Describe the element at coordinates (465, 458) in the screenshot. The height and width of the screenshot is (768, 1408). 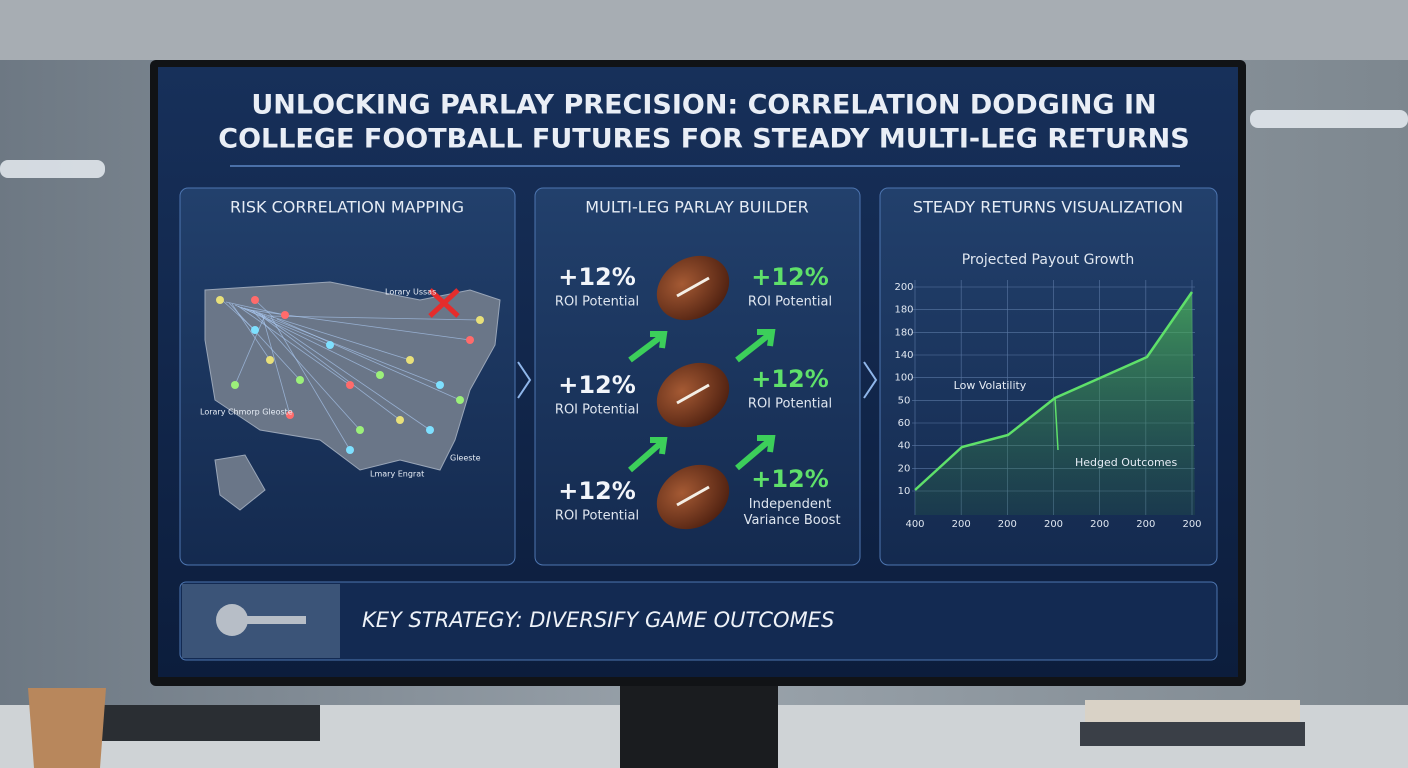
I see `map-label: Gleeste` at that location.